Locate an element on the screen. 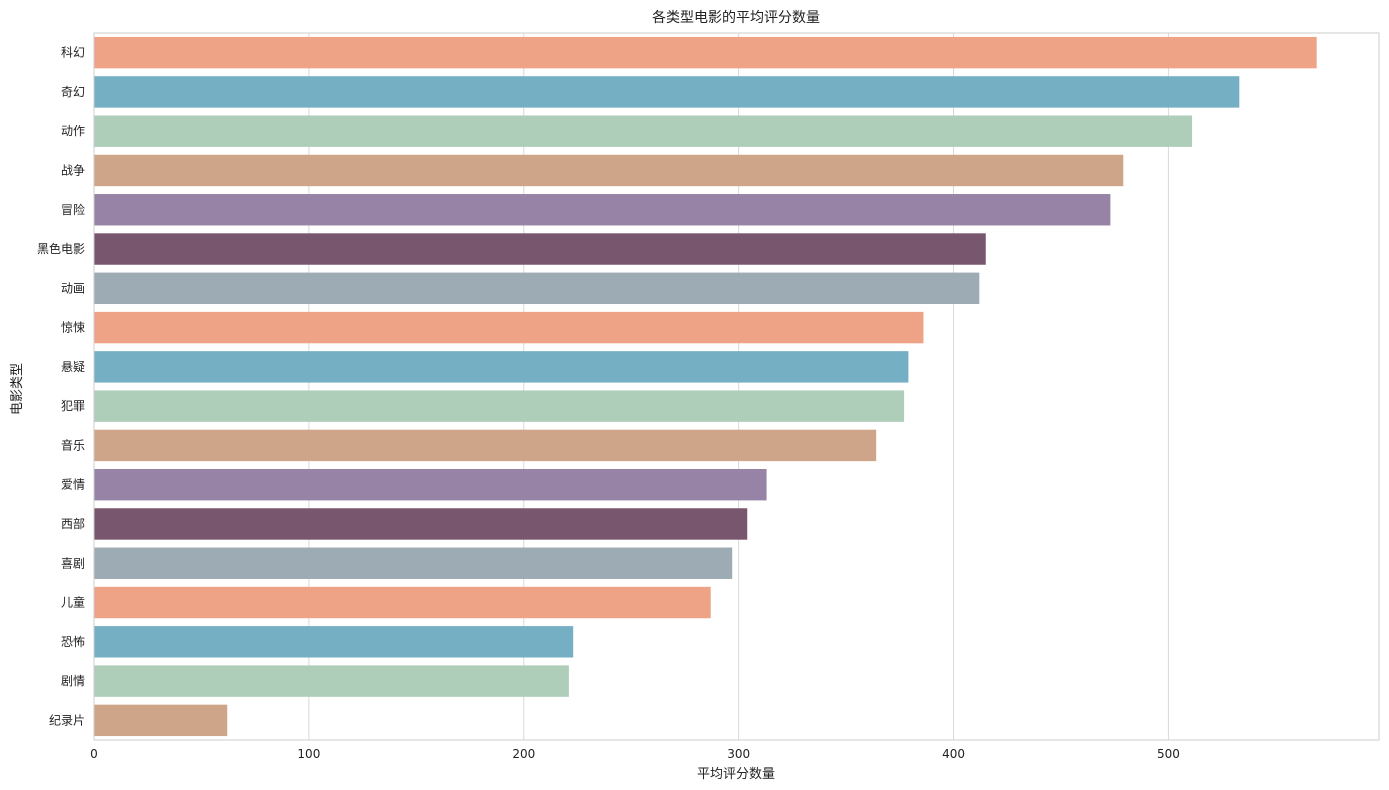 Image resolution: width=1389 pixels, height=790 pixels. y-tick-label: 喜剧 is located at coordinates (73, 563).